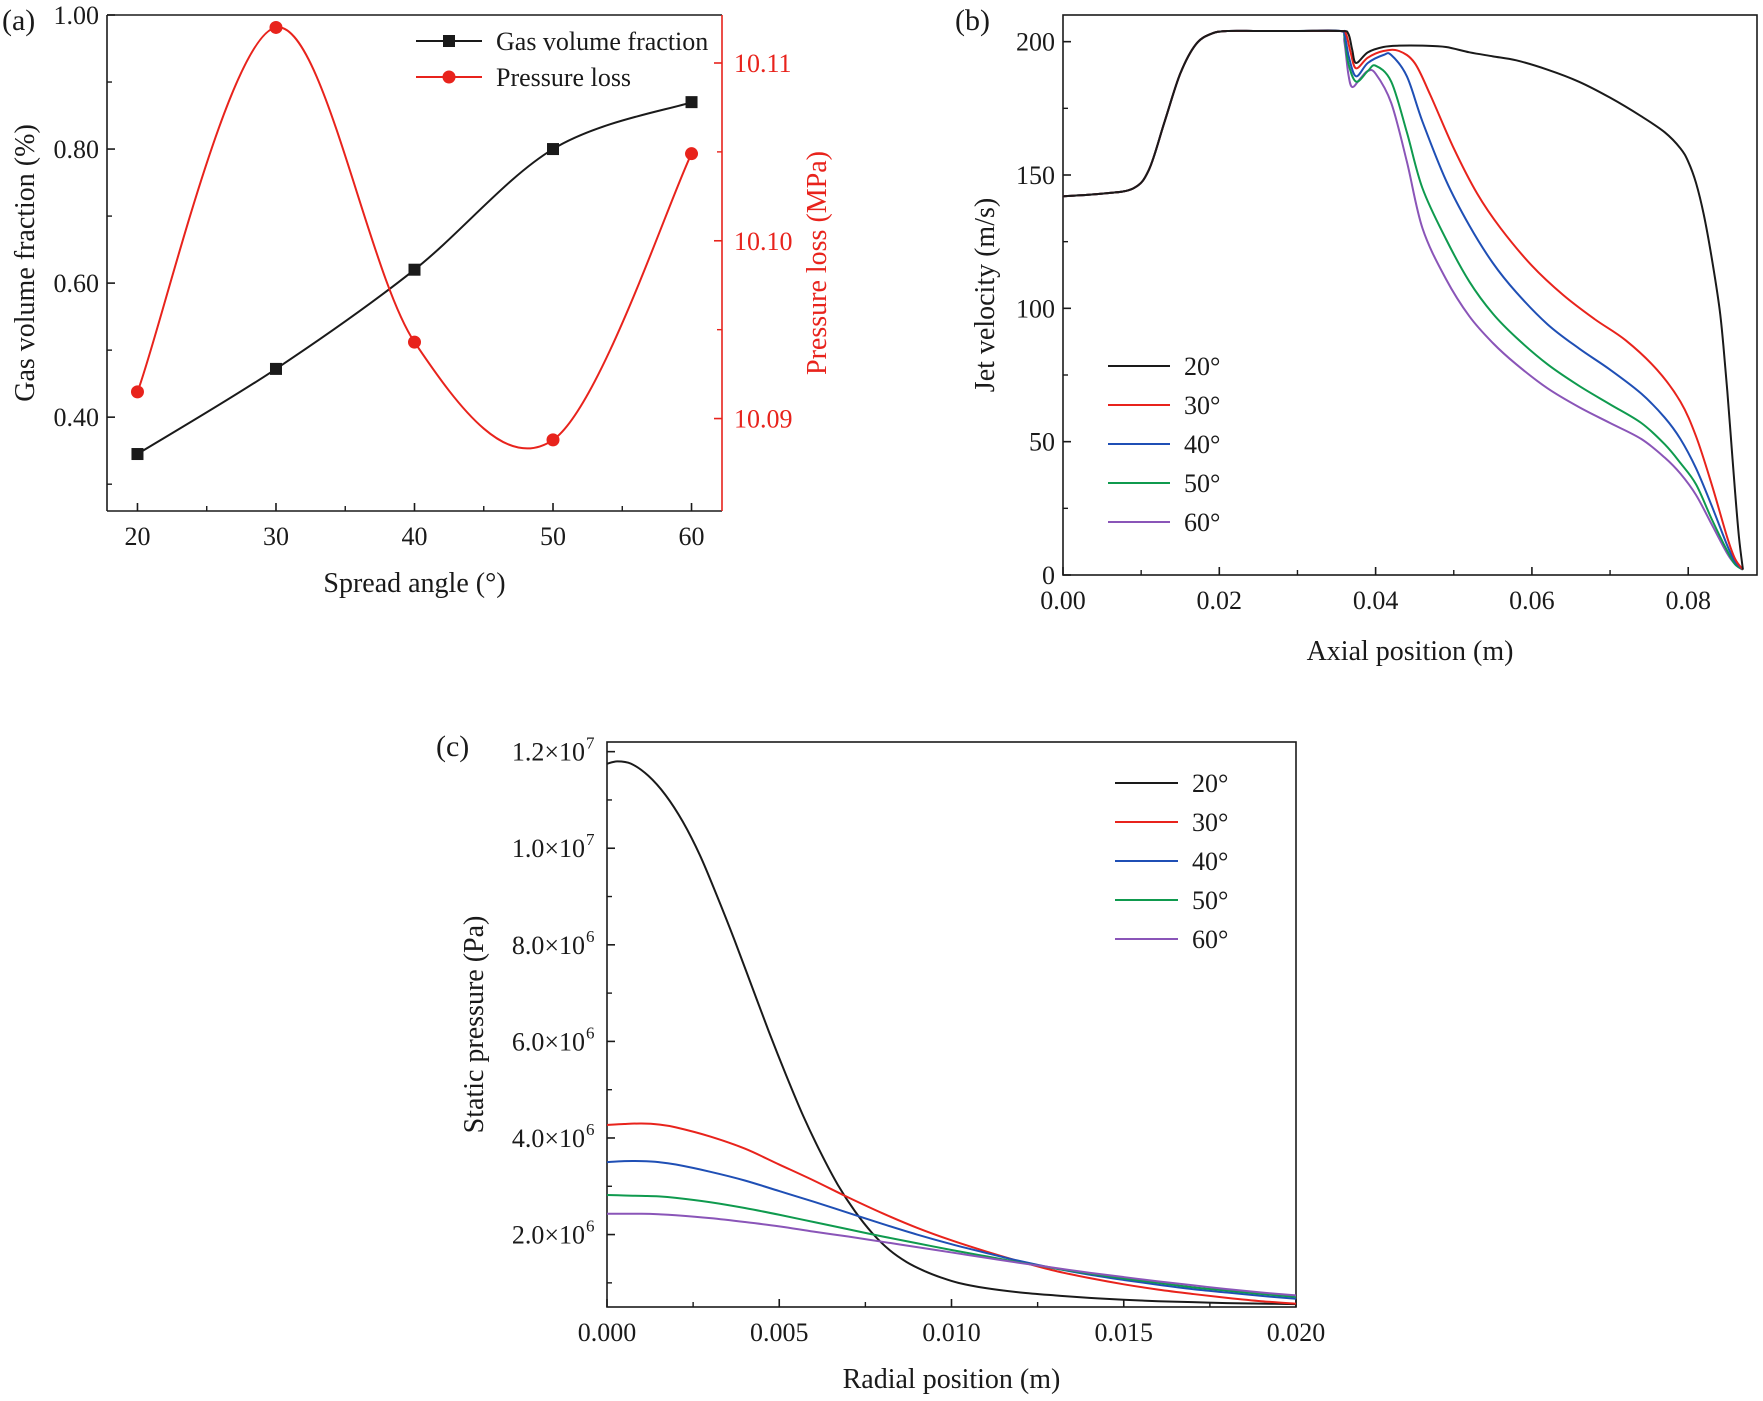 This screenshot has width=1763, height=1401. I want to click on x-tick-label: 0.08, so click(1688, 600).